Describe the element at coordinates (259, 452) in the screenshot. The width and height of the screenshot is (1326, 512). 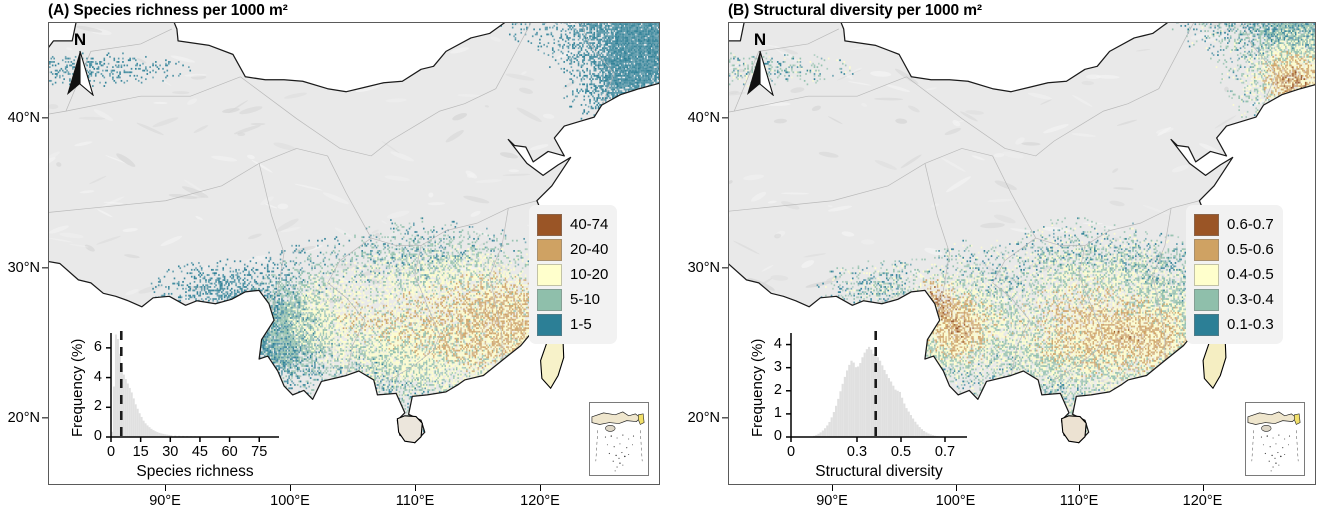
I see `histogram-xtick-label: 75` at that location.